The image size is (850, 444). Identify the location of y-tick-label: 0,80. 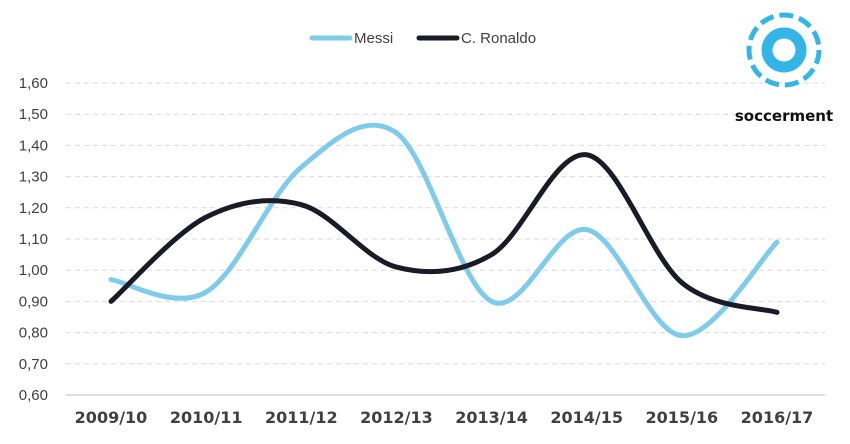
(33, 333).